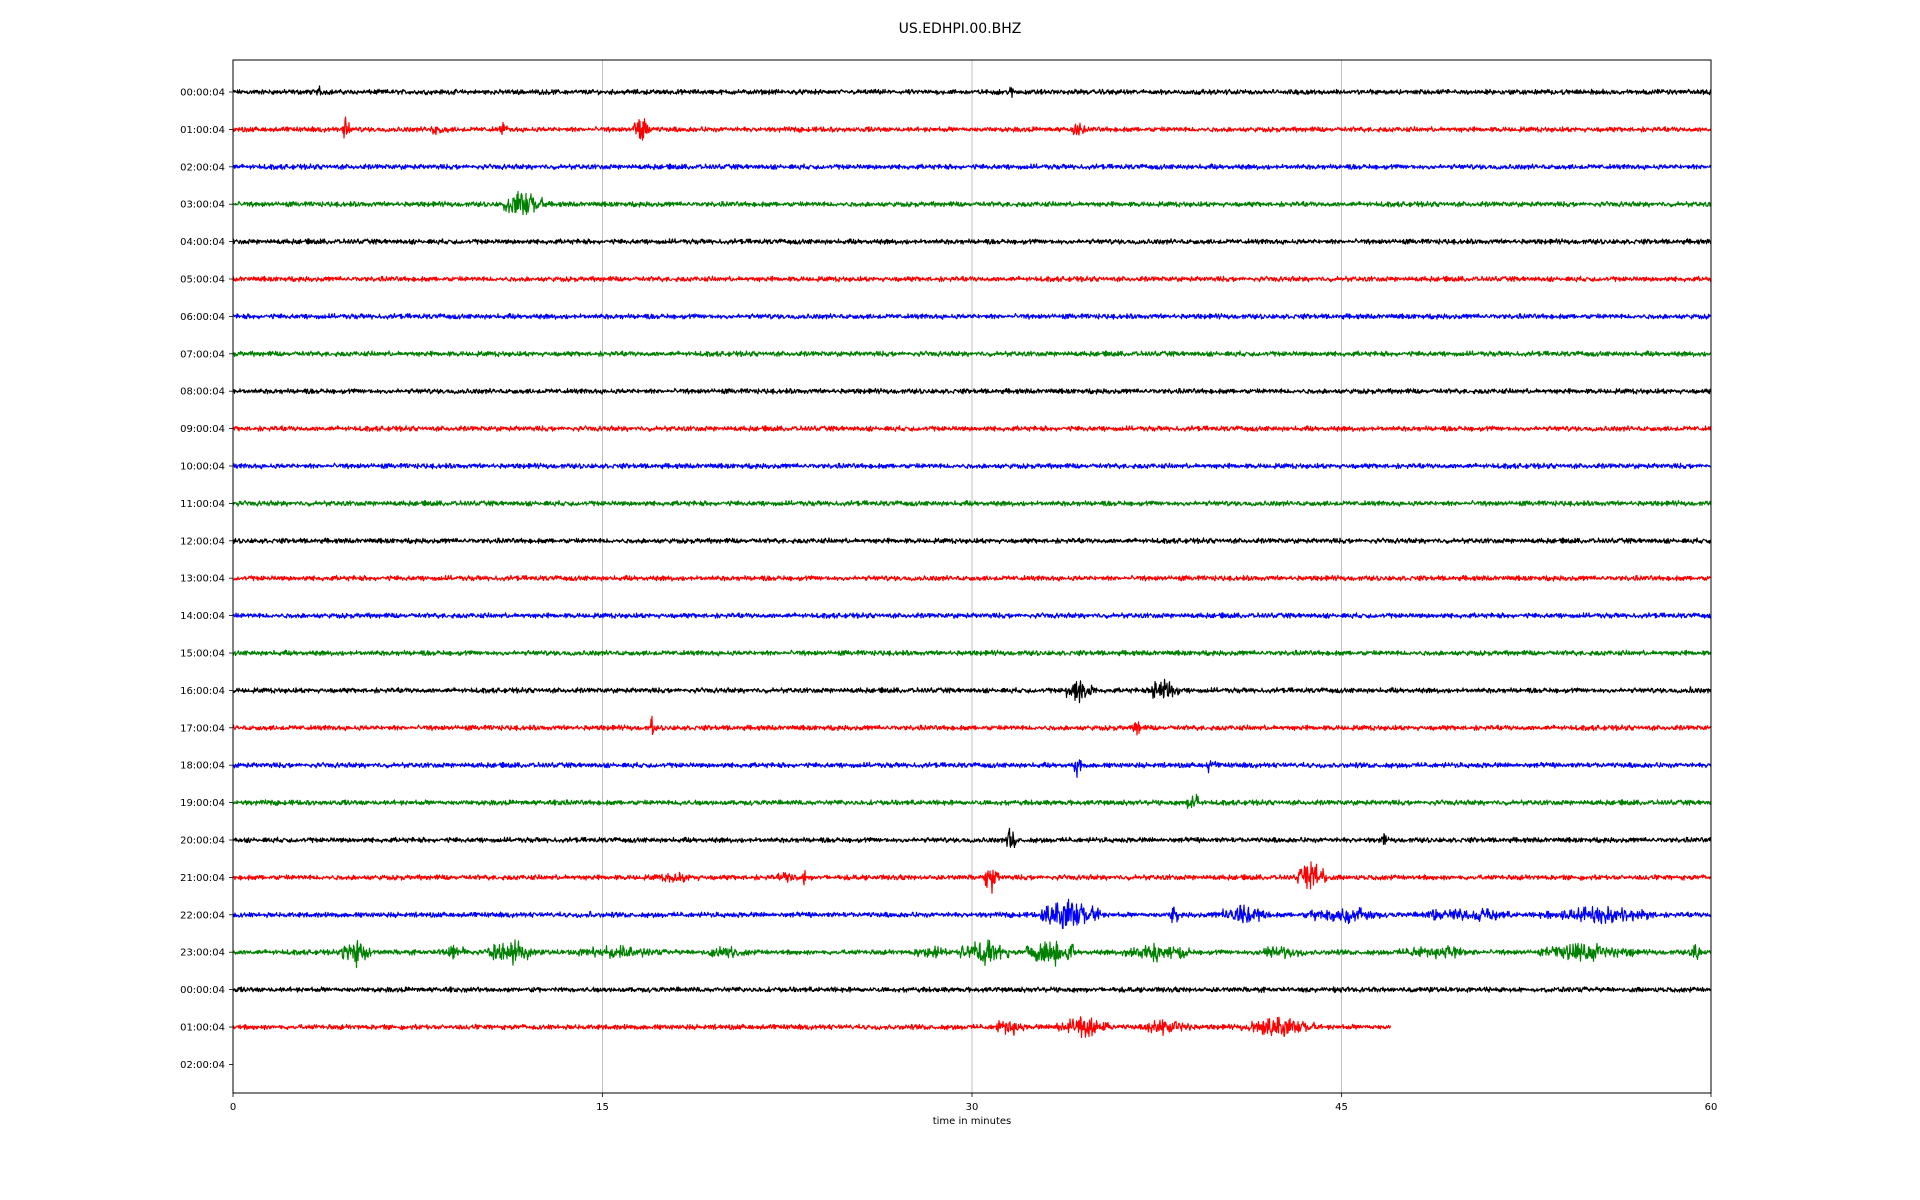  Describe the element at coordinates (233, 1107) in the screenshot. I see `x-tick-label: 0` at that location.